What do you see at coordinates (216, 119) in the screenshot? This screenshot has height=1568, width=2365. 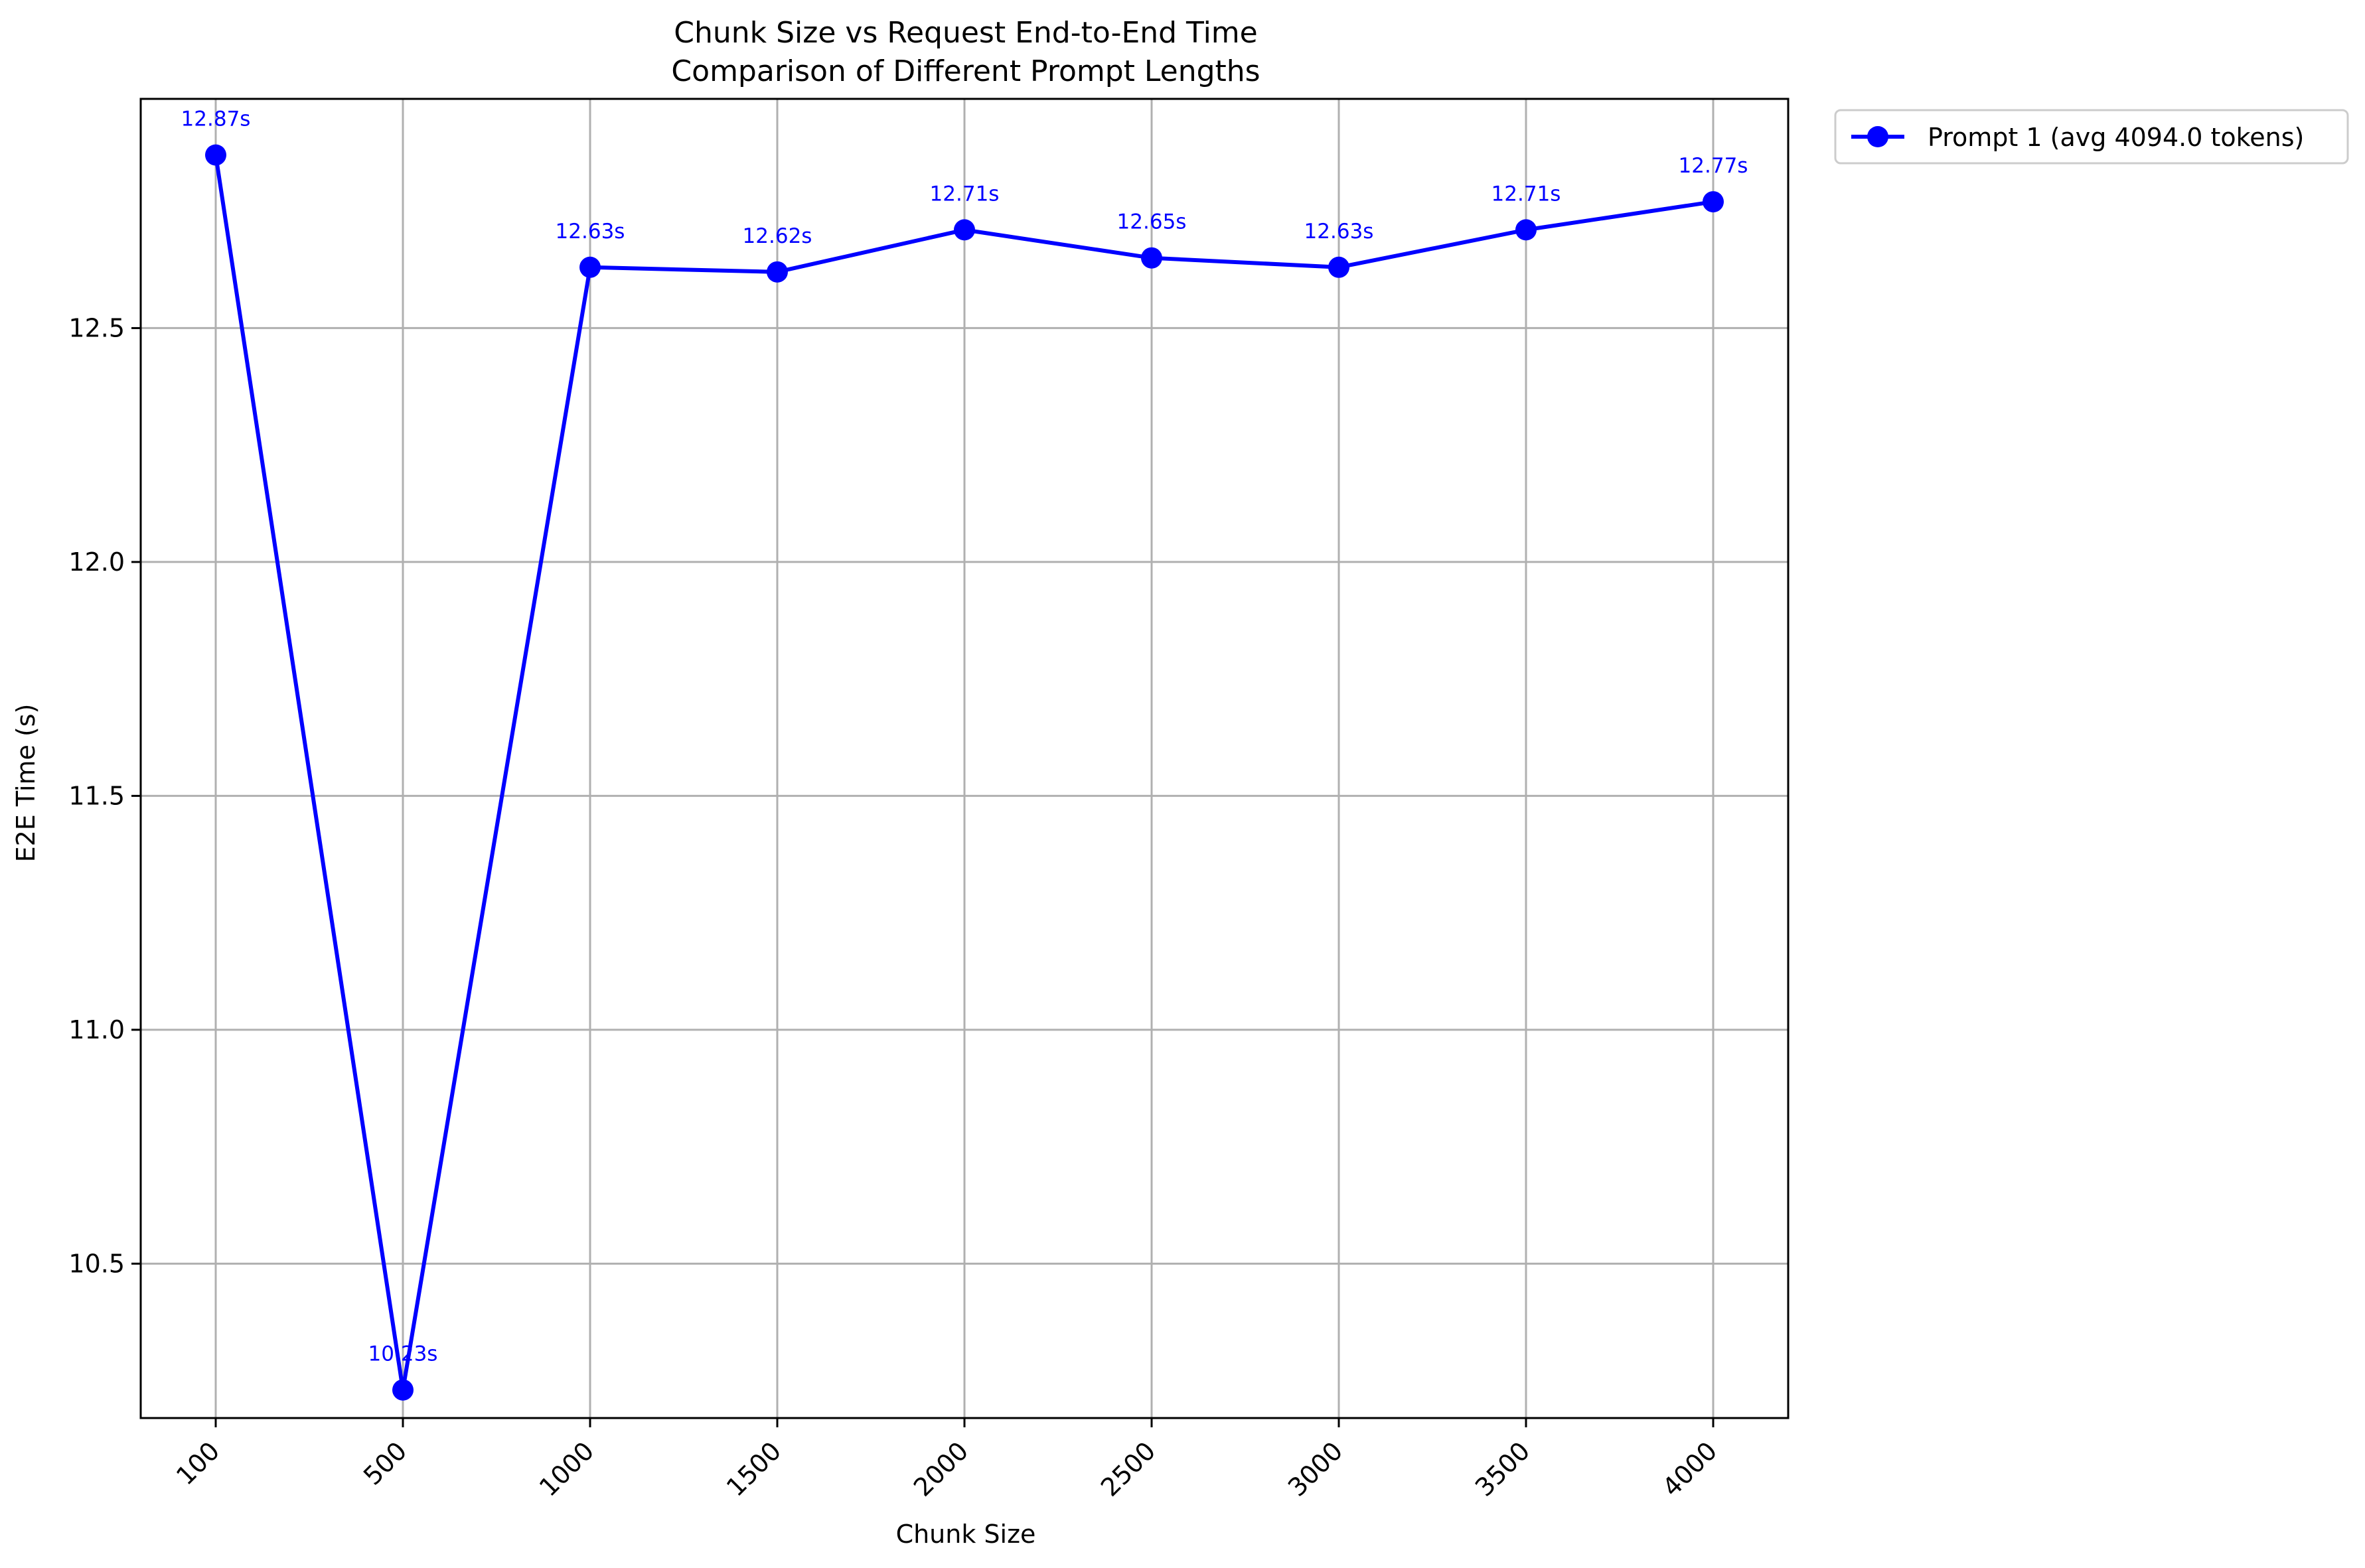 I see `data-label: 12.87s` at bounding box center [216, 119].